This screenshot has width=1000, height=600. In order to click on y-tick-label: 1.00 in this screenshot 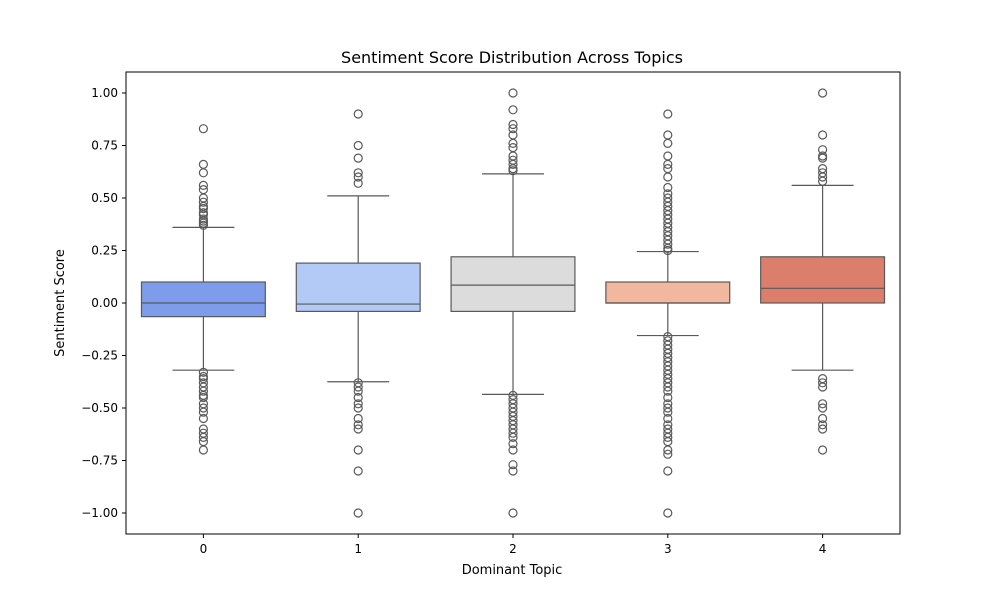, I will do `click(104, 93)`.